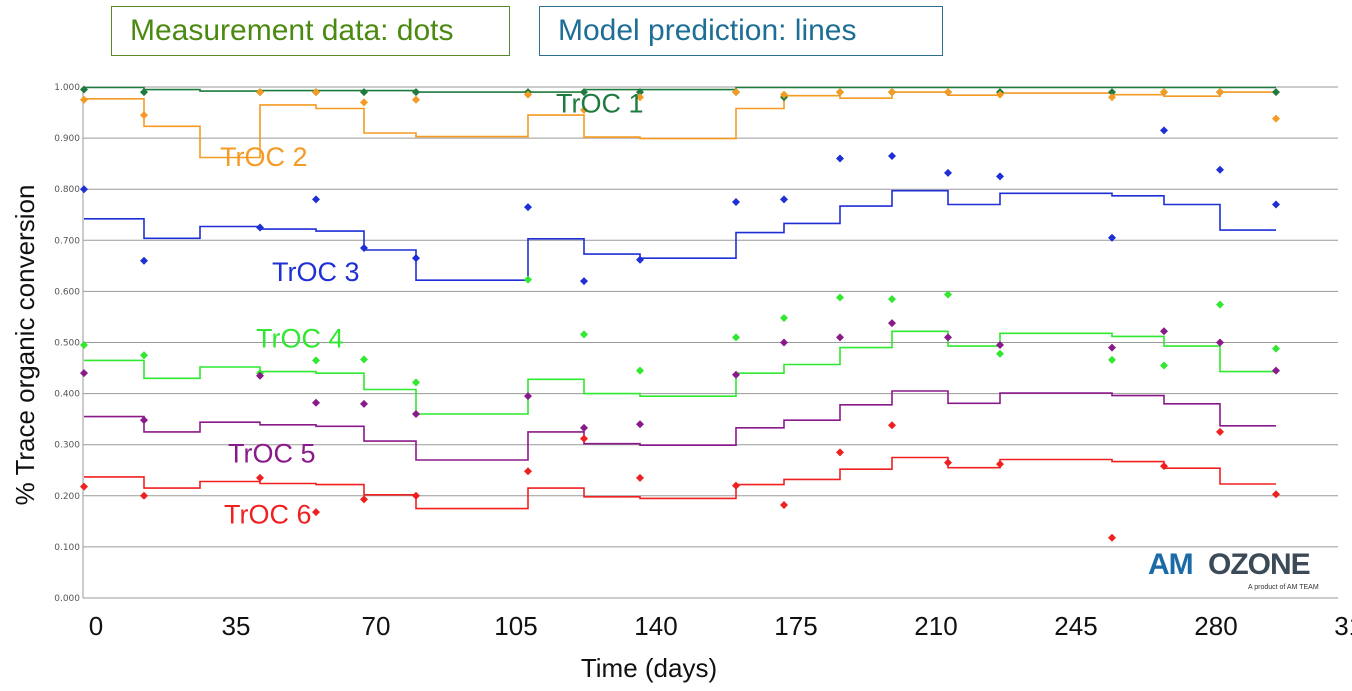  Describe the element at coordinates (600, 104) in the screenshot. I see `series-label-1: TrOC 1` at that location.